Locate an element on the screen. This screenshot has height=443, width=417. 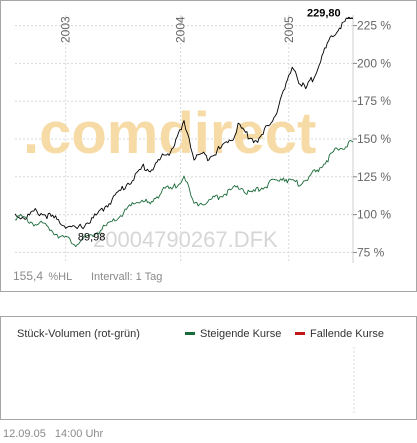
legend-label-falling: Fallende Kurse is located at coordinates (347, 334).